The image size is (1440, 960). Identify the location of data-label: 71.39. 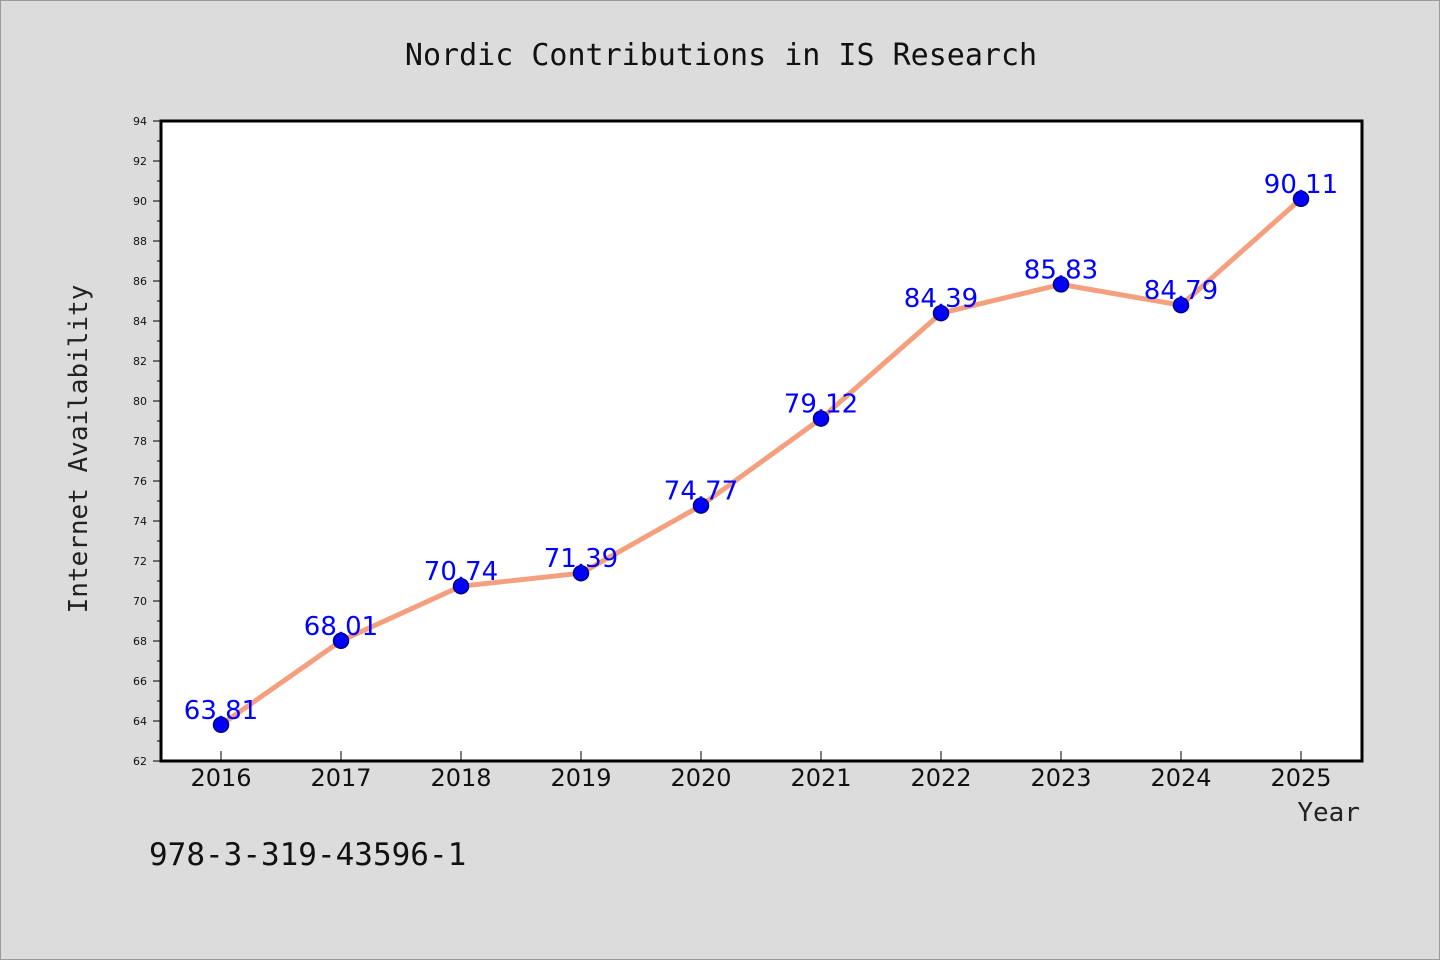
(581, 559).